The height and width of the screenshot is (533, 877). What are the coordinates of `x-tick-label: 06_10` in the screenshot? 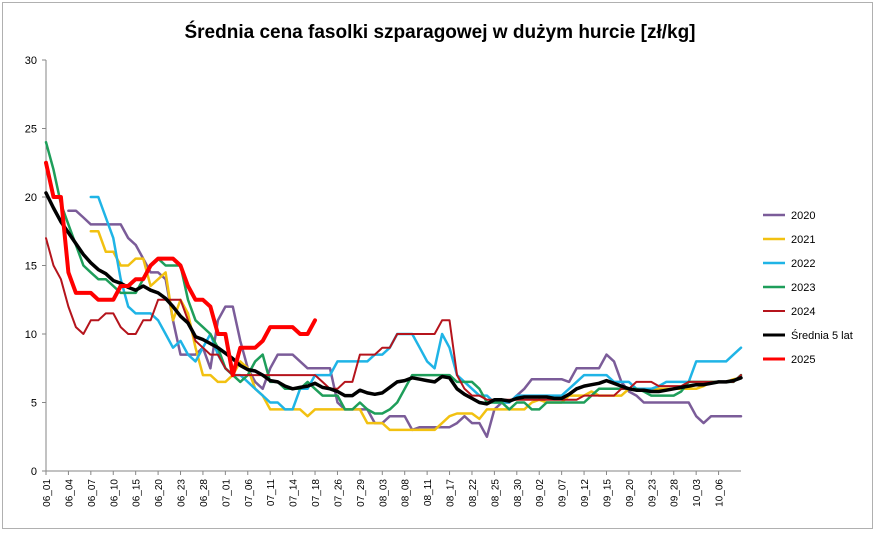 It's located at (114, 493).